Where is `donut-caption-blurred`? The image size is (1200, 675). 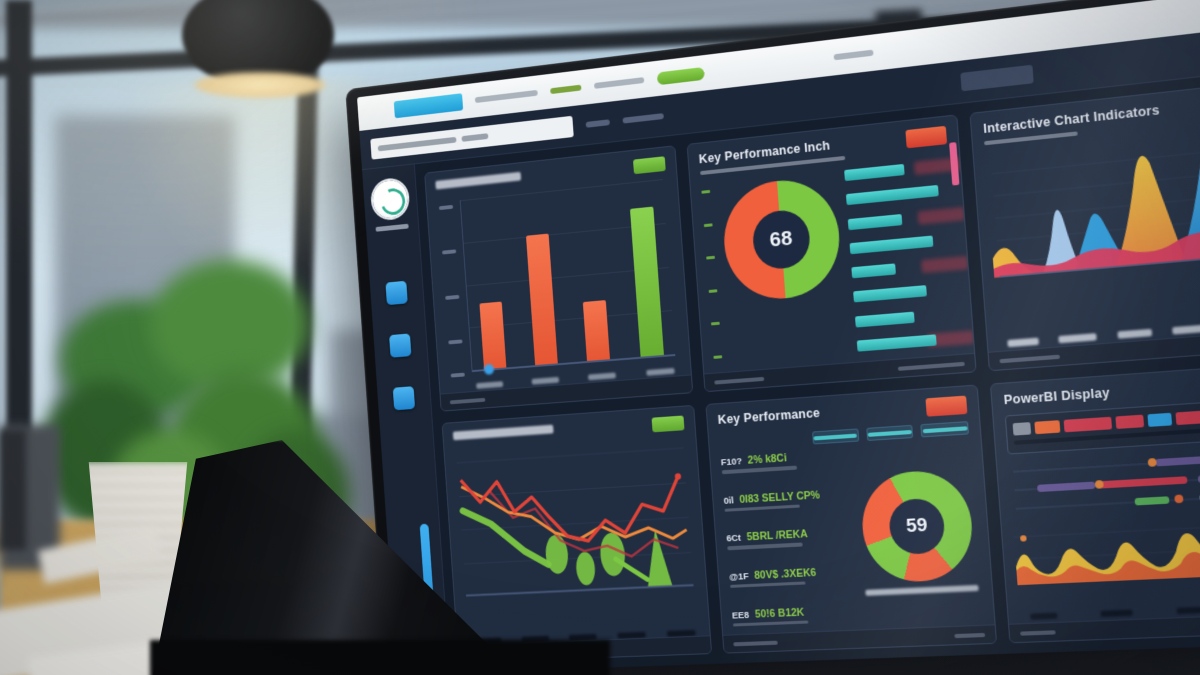 donut-caption-blurred is located at coordinates (922, 590).